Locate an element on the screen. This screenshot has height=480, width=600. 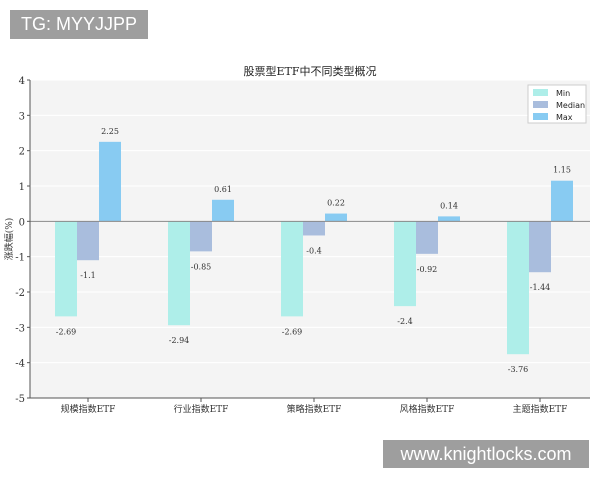
x-tick-label: 风格指数ETF is located at coordinates (427, 409).